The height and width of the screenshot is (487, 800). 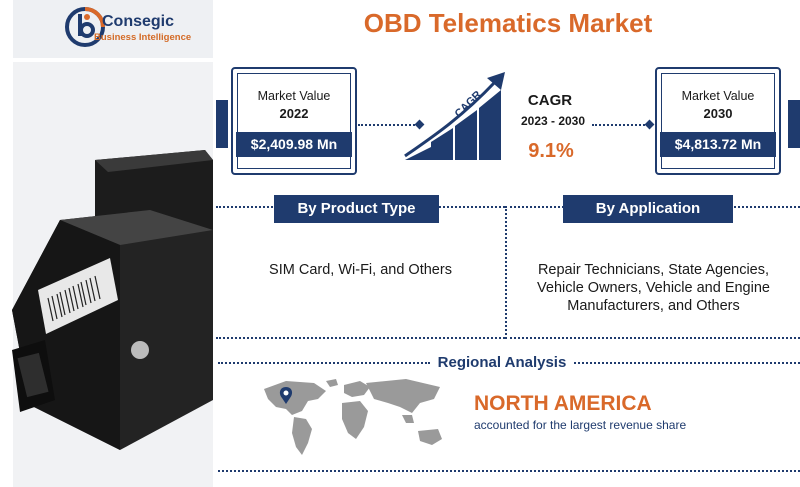 What do you see at coordinates (580, 425) in the screenshot?
I see `region-description: accounted for the largest revenue share` at bounding box center [580, 425].